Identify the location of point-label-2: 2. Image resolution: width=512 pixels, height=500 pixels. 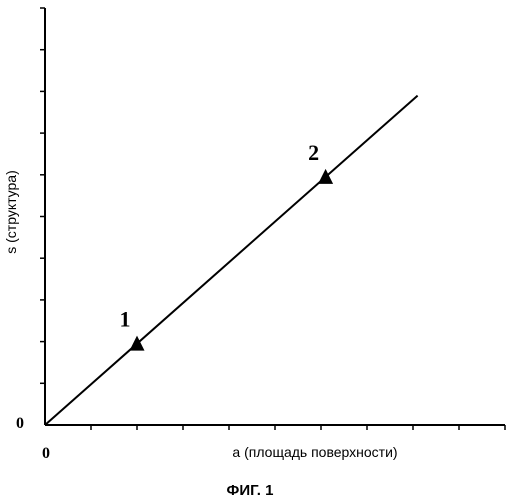
(313, 152).